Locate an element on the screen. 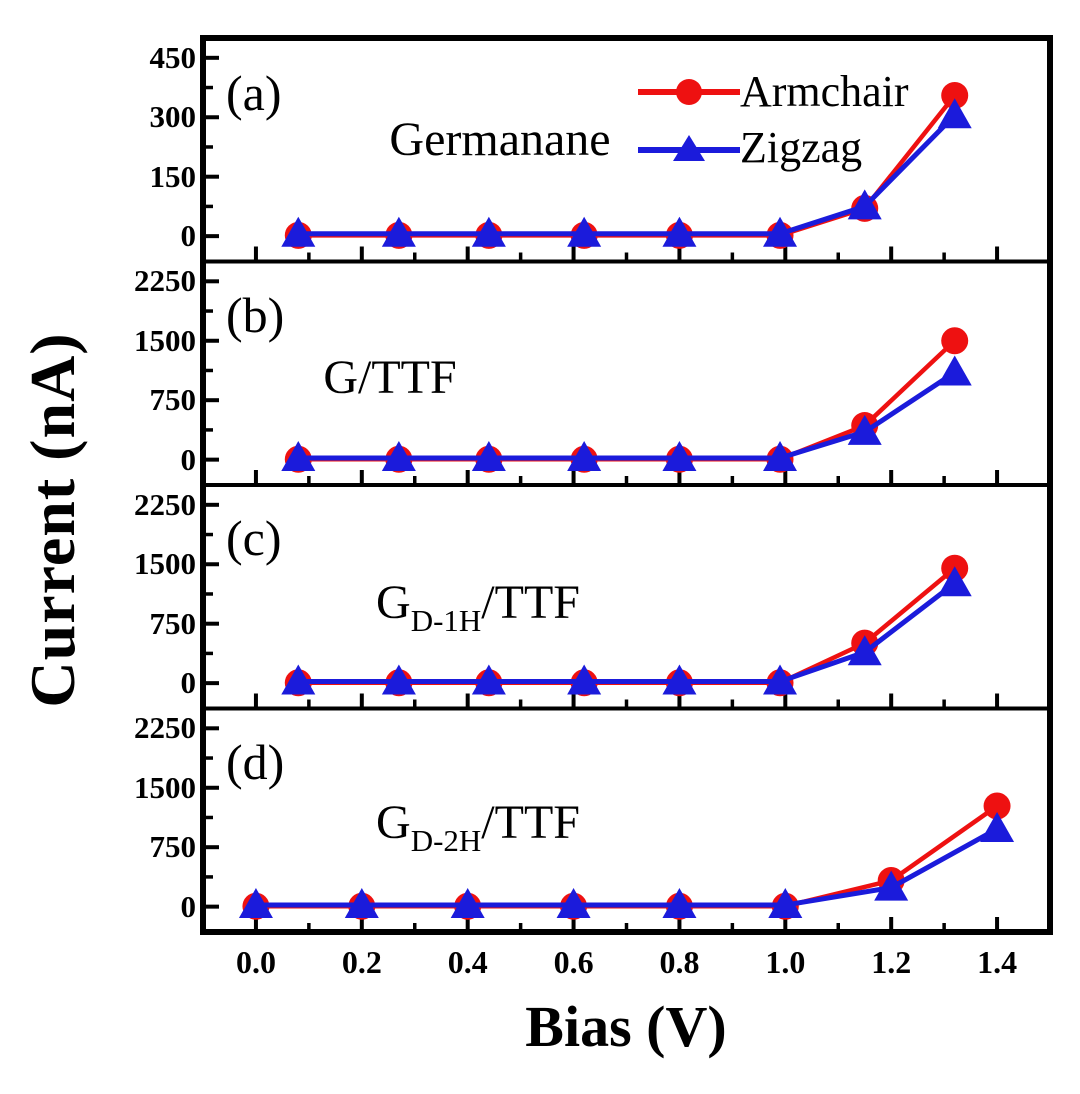 The height and width of the screenshot is (1094, 1080). legend-item-zigzag: Zigzag is located at coordinates (773, 148).